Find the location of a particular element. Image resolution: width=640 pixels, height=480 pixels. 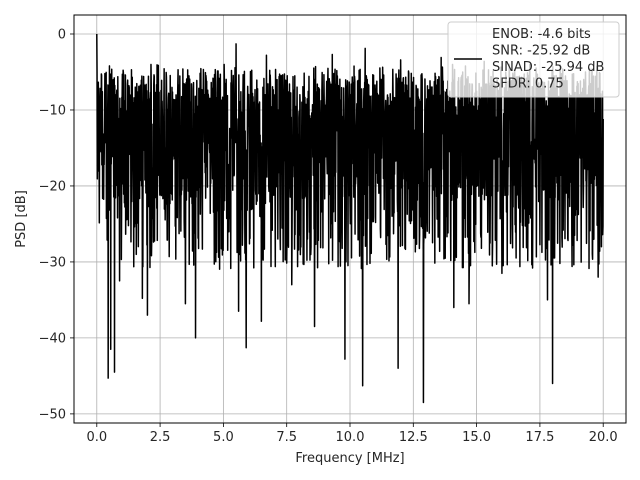

x-tick-label: 20.0 is located at coordinates (603, 437).